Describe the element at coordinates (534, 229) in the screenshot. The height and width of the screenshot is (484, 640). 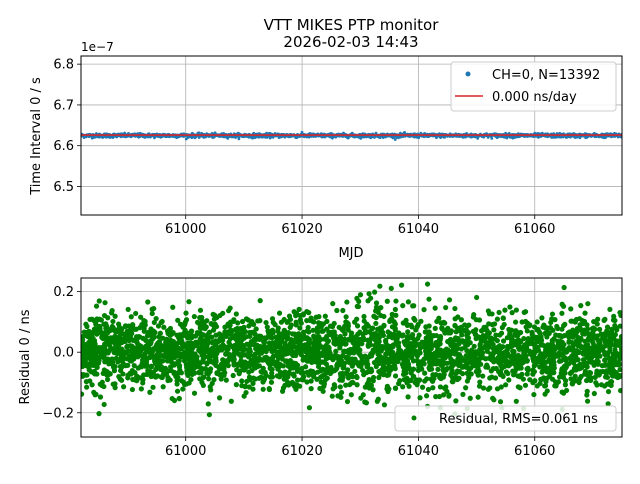
I see `top-x-tick-label: 61060` at that location.